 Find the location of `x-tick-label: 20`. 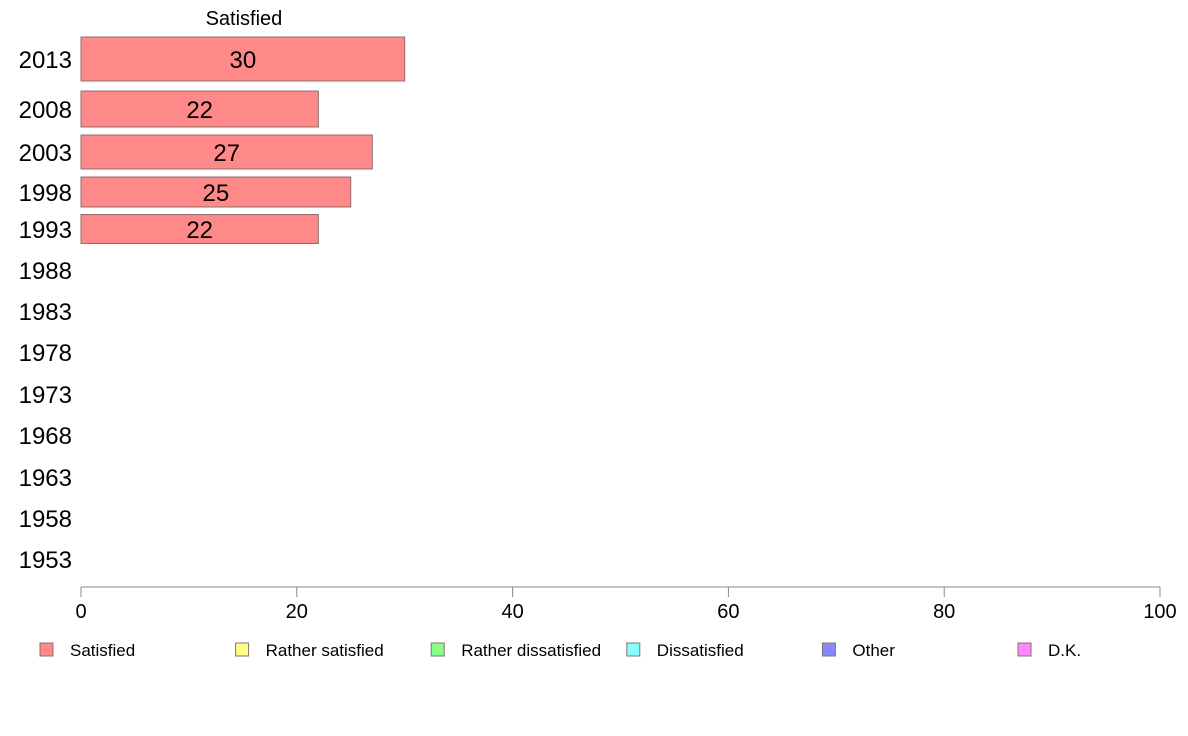

x-tick-label: 20 is located at coordinates (297, 612).